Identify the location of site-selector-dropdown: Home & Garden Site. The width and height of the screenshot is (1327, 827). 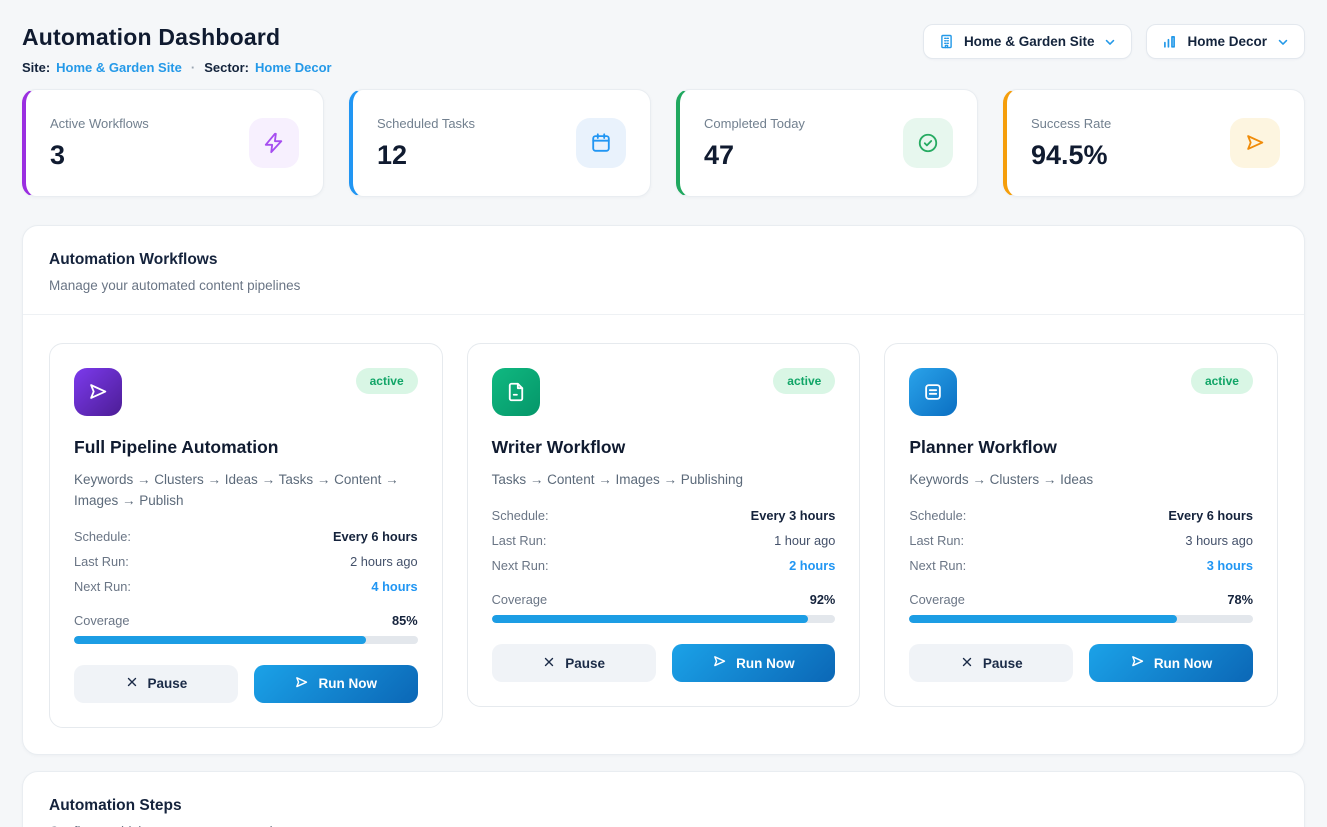
(1027, 41).